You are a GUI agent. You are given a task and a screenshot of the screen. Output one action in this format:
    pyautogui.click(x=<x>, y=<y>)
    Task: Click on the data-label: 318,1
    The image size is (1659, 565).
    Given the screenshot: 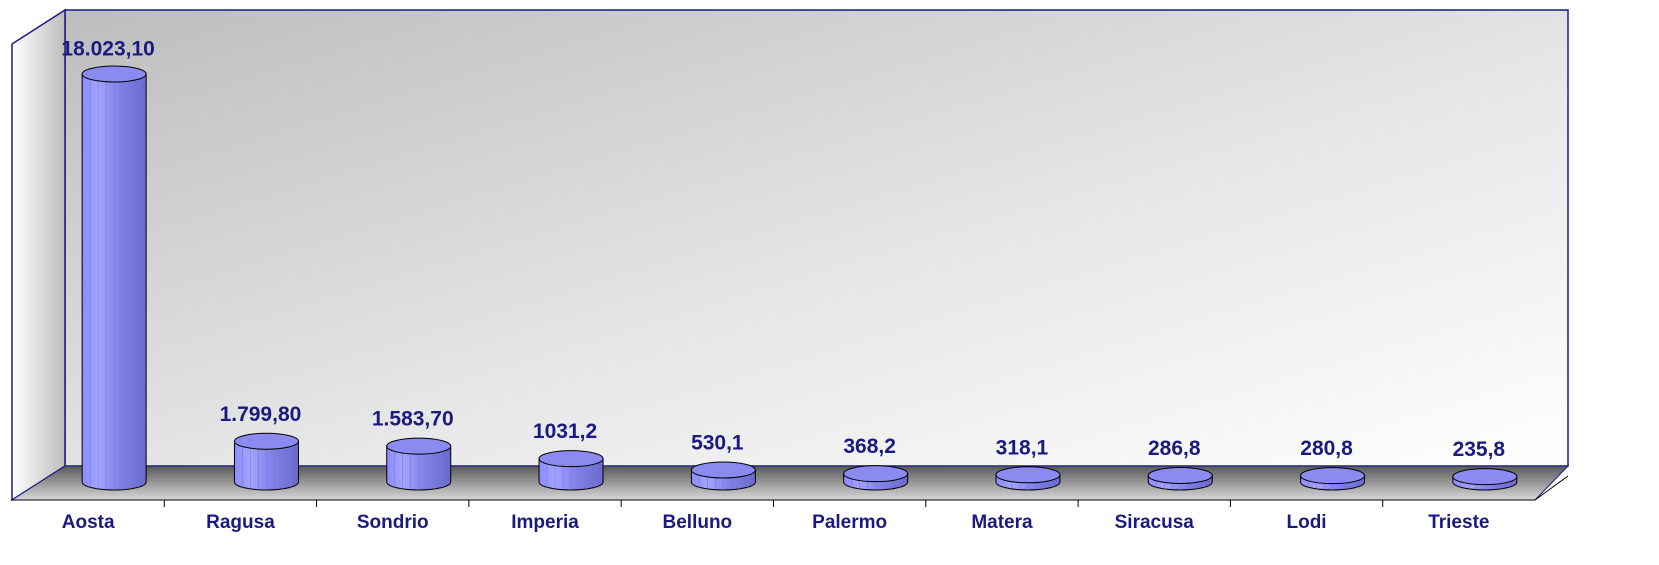 What is the action you would take?
    pyautogui.click(x=1022, y=447)
    